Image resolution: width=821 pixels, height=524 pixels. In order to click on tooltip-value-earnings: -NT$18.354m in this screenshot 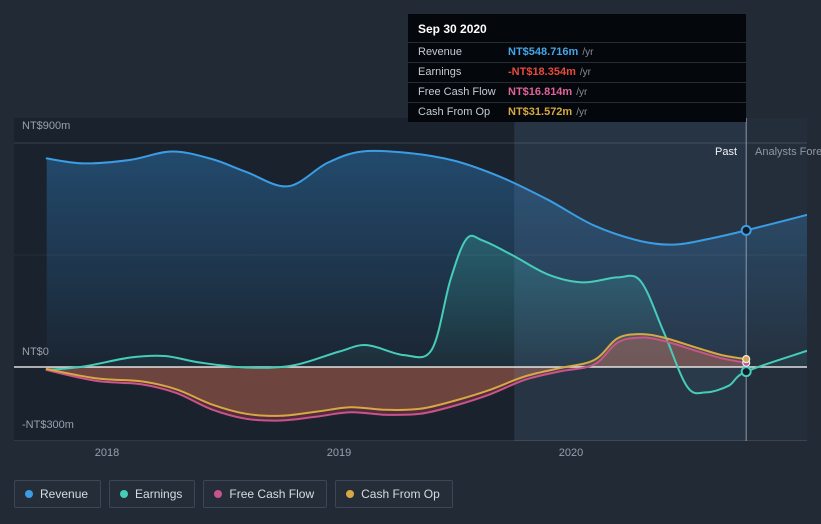, I will do `click(542, 72)`.